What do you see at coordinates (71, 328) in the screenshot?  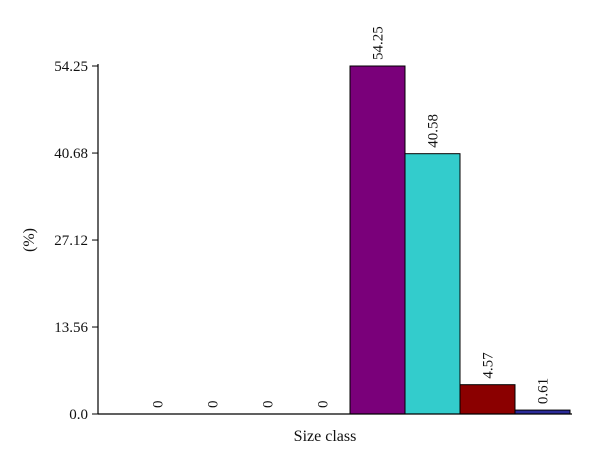 I see `y-tick-label: 13.56` at bounding box center [71, 328].